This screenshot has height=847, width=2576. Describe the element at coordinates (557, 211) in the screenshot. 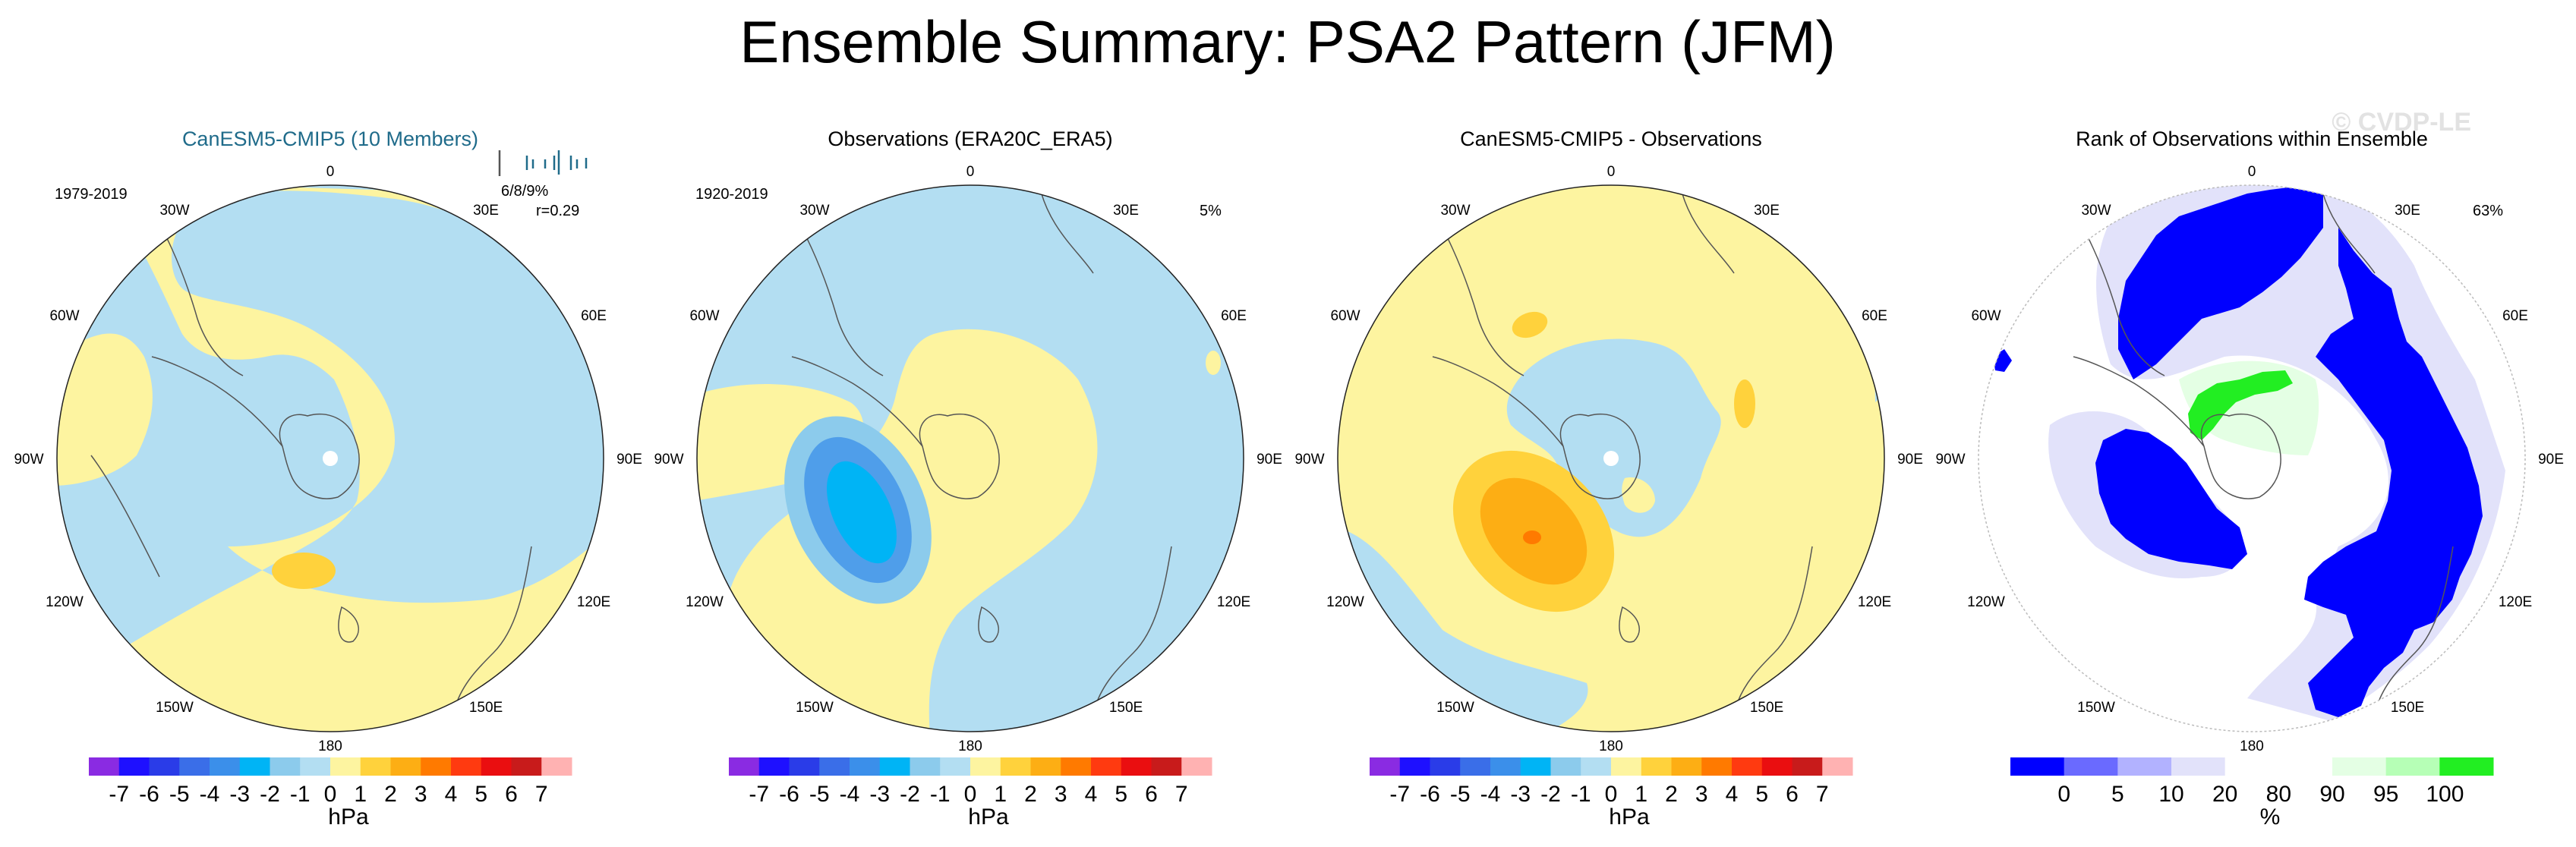

I see `stat-correlation: r=0.29` at that location.